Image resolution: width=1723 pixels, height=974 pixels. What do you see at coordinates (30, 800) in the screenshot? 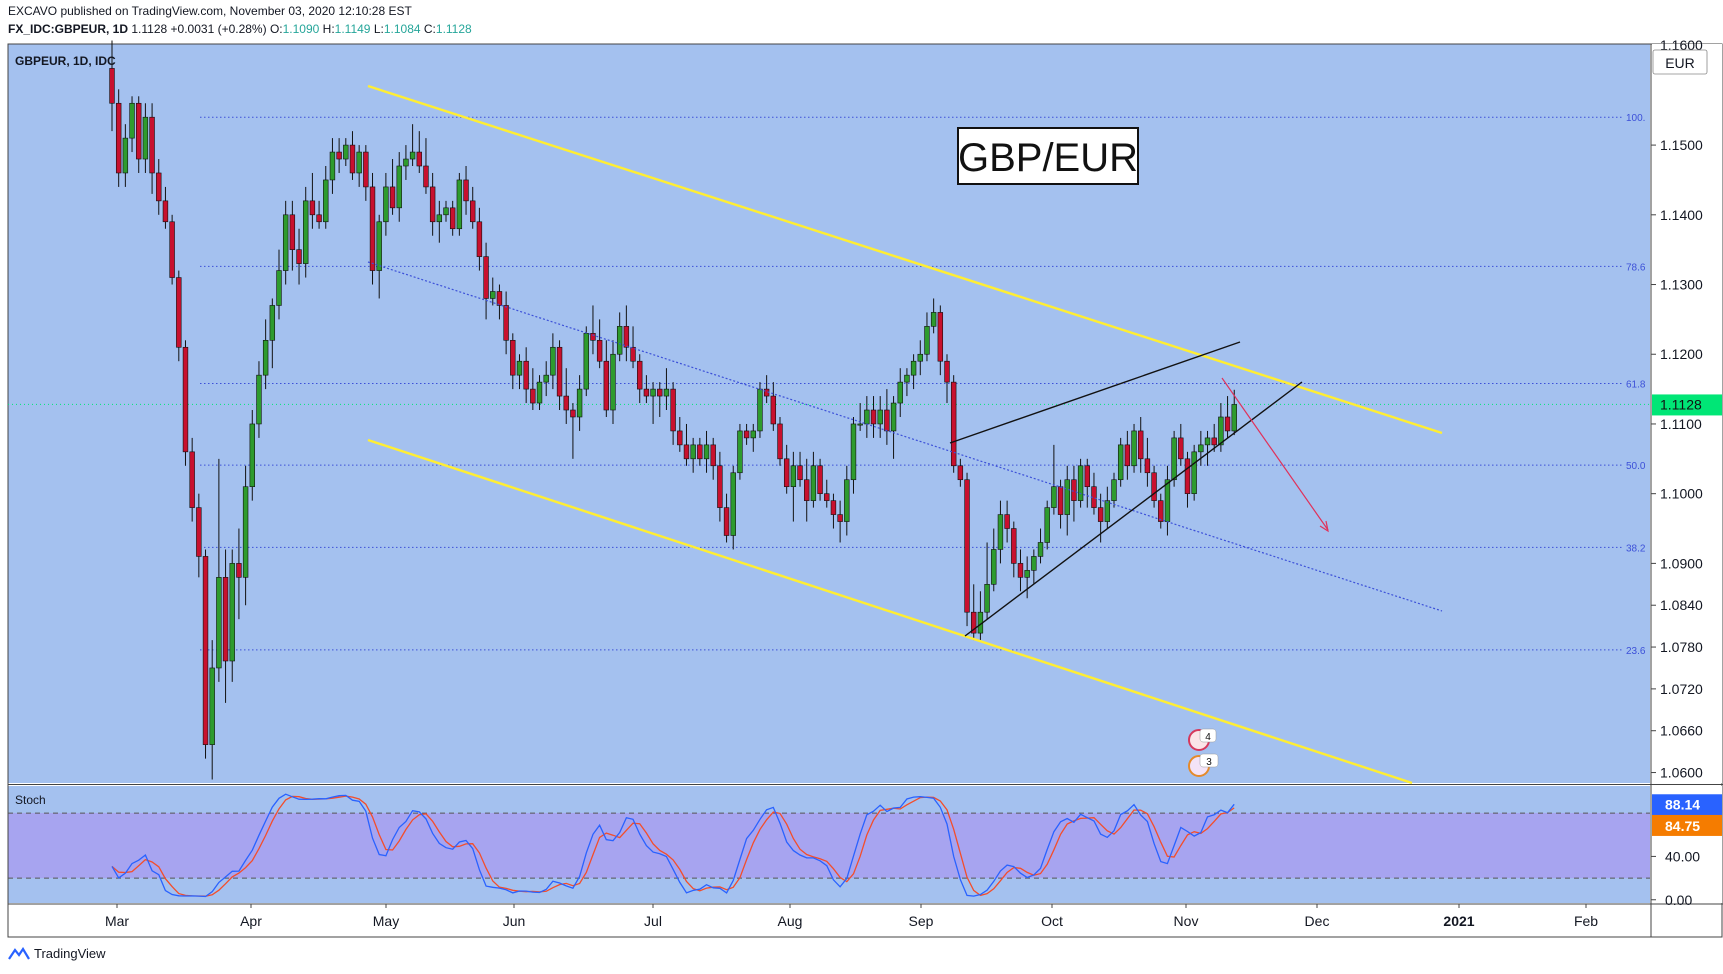
I see `stoch-label: Stoch` at bounding box center [30, 800].